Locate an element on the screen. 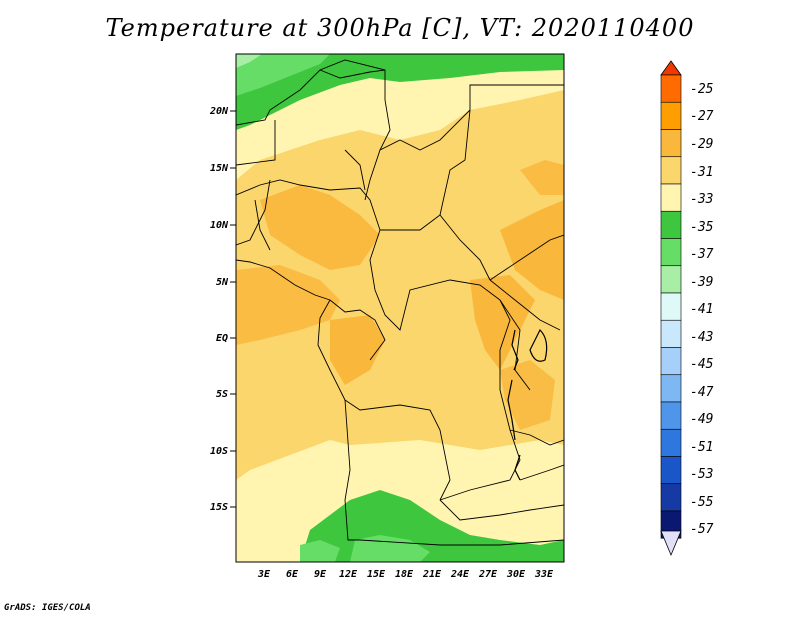 This screenshot has height=618, width=800. zone-orange-tanzania is located at coordinates (527, 395).